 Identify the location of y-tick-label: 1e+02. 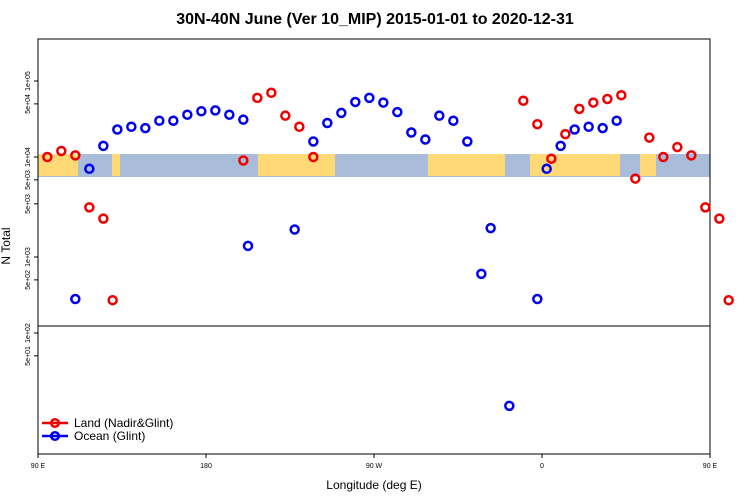
(28, 333).